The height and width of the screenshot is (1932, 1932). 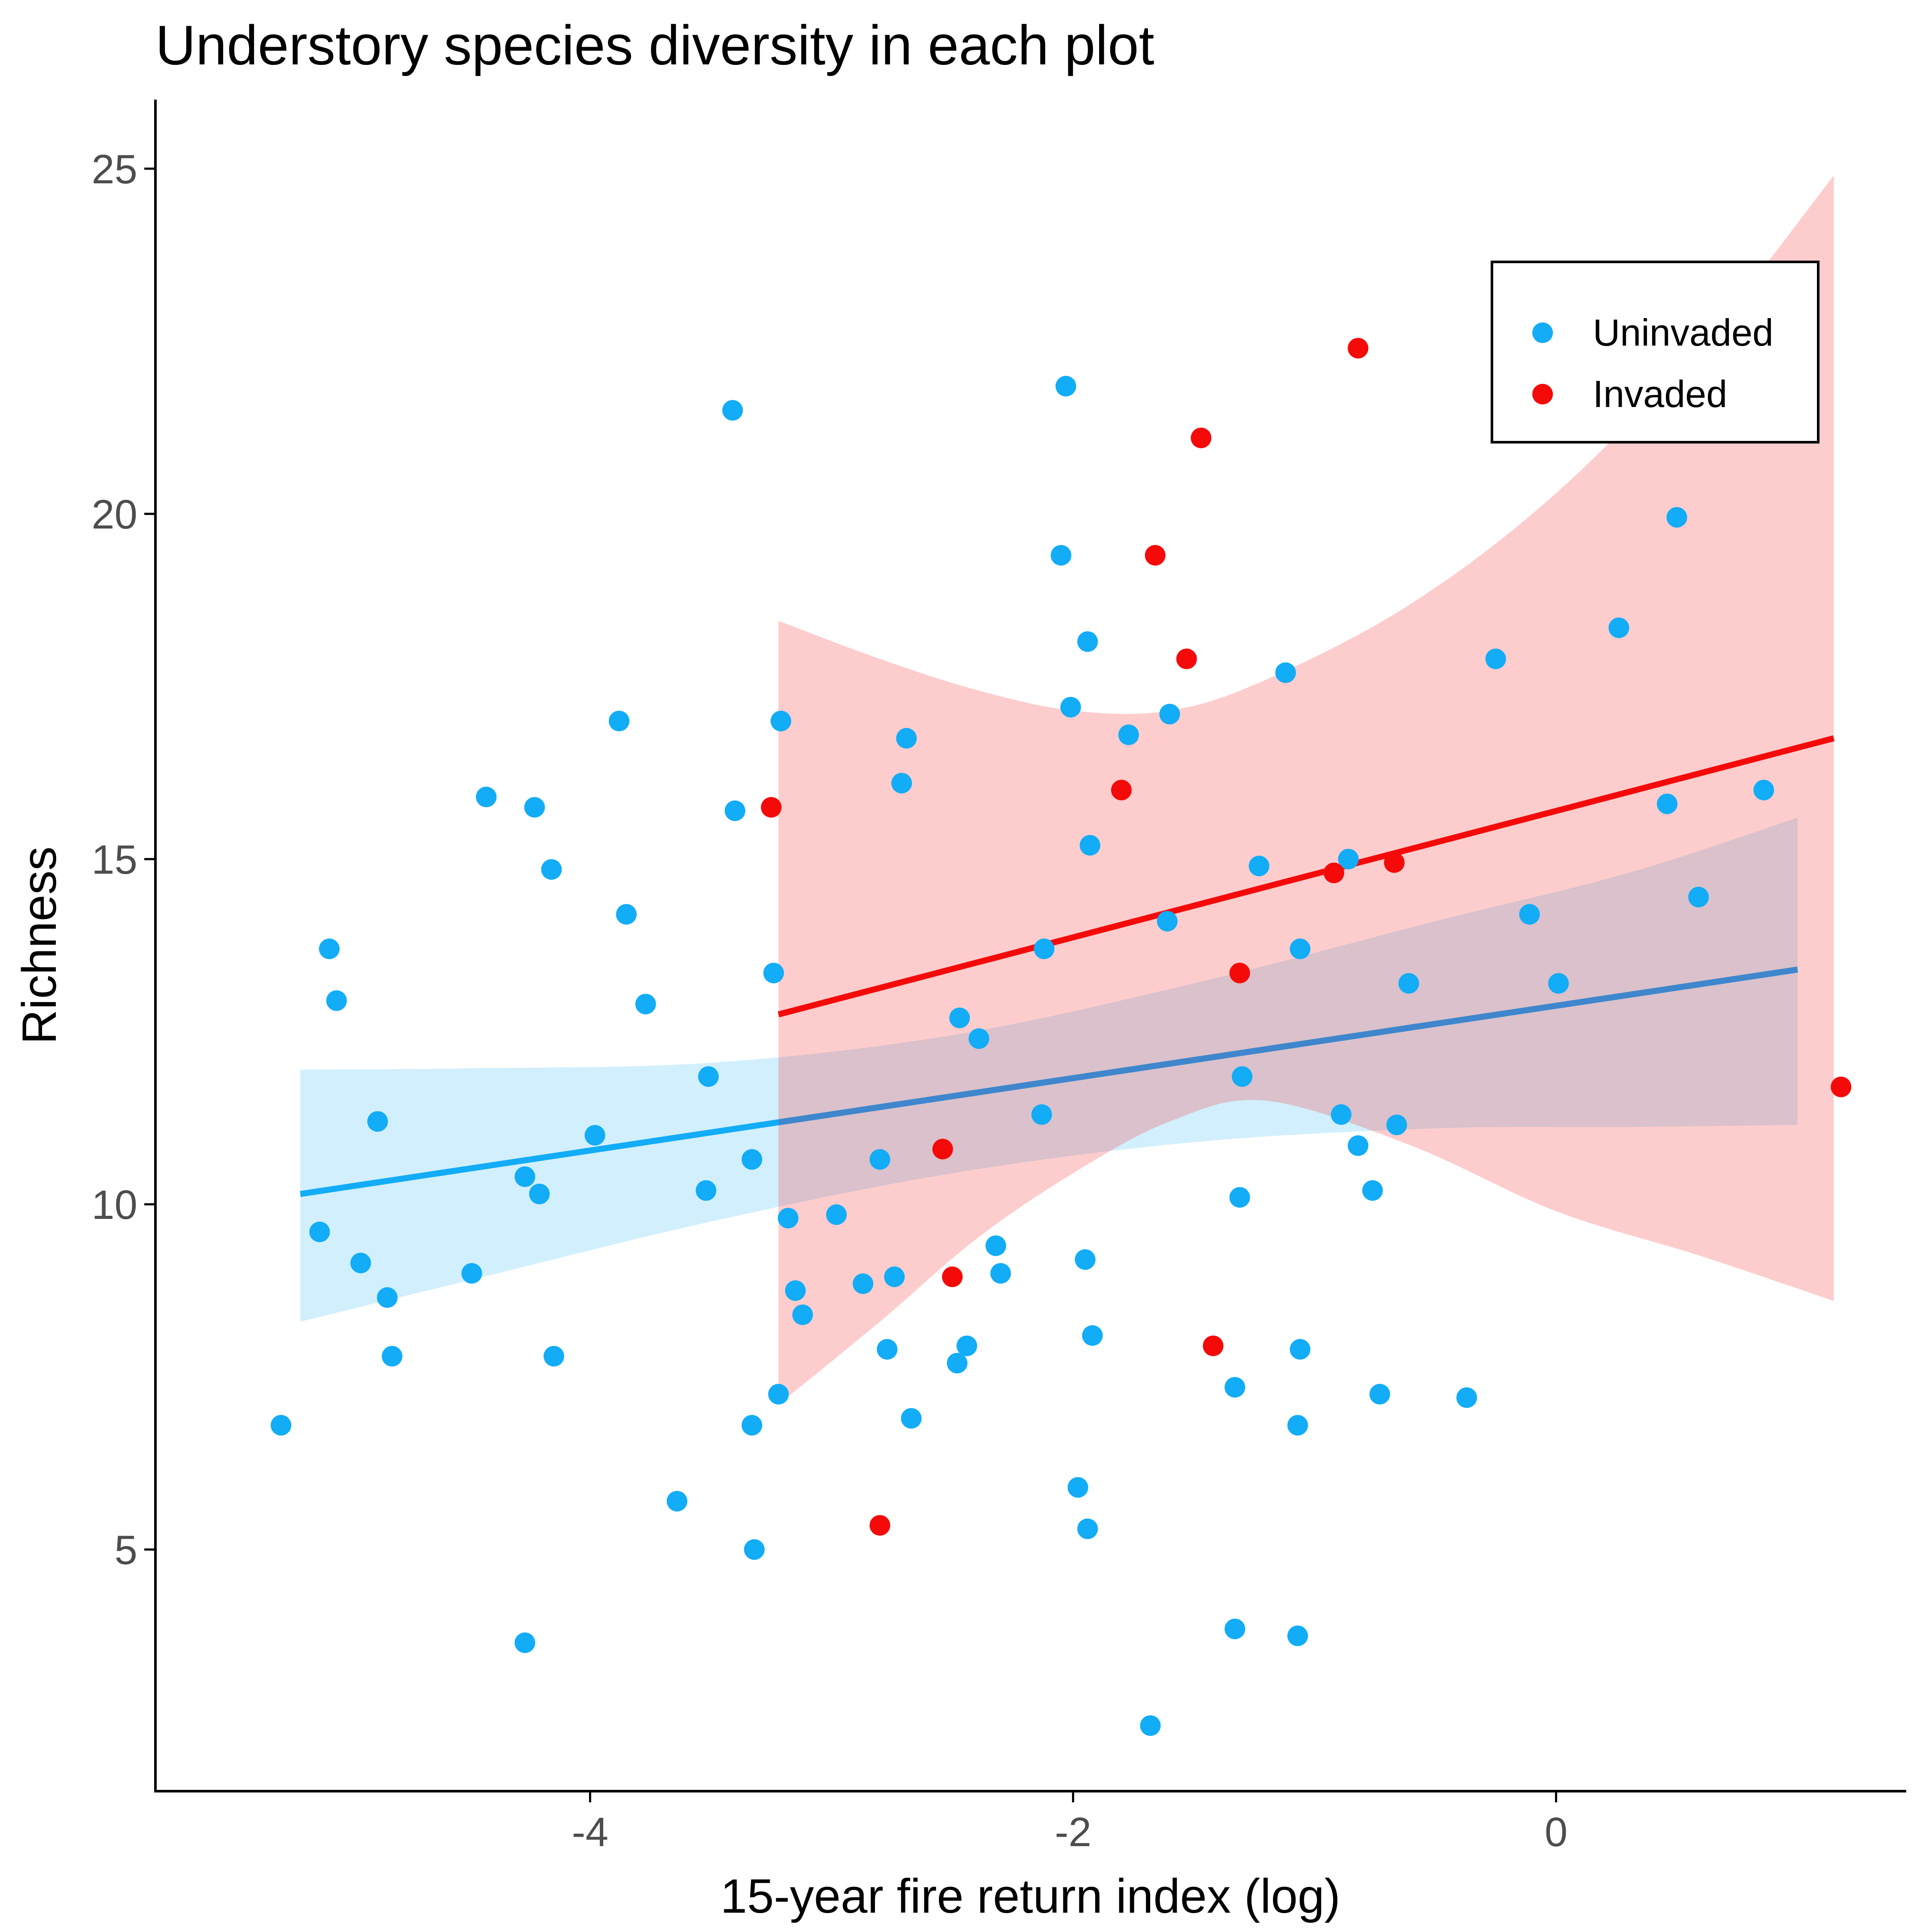 I want to click on y-axis-title: Richness, so click(x=39, y=946).